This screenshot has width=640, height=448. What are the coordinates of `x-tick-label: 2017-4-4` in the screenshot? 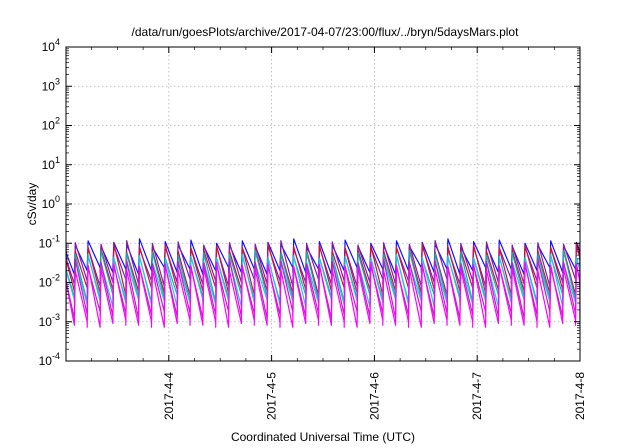 It's located at (169, 396).